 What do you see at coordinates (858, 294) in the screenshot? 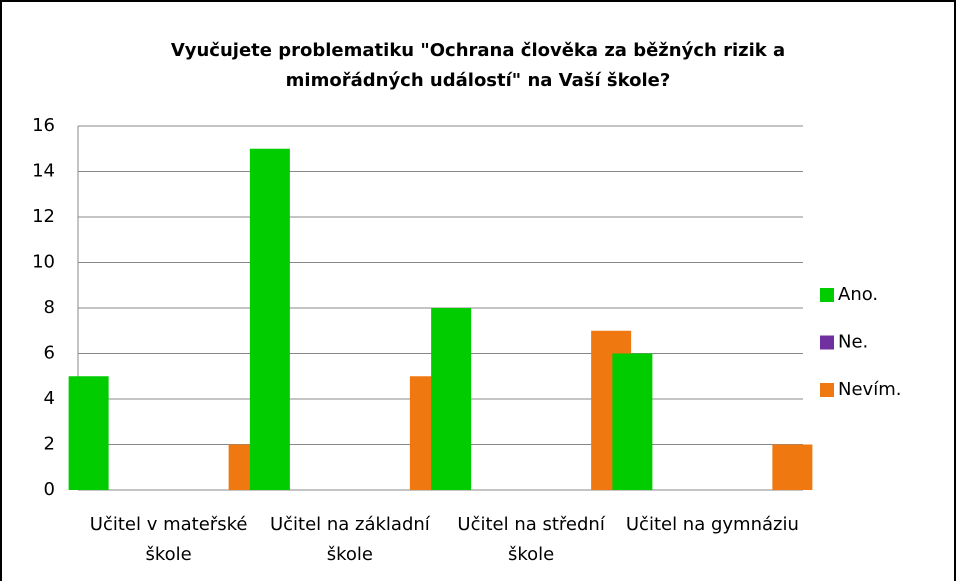
I see `legend-label: Ano.` at bounding box center [858, 294].